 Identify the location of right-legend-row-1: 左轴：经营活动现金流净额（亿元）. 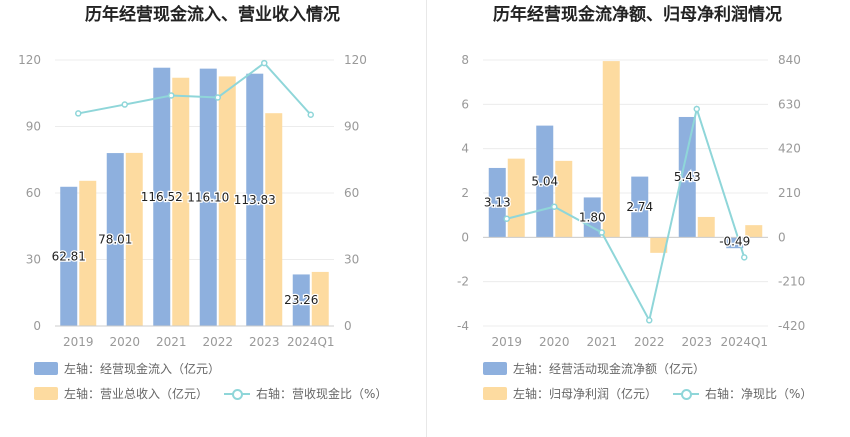
(602, 368).